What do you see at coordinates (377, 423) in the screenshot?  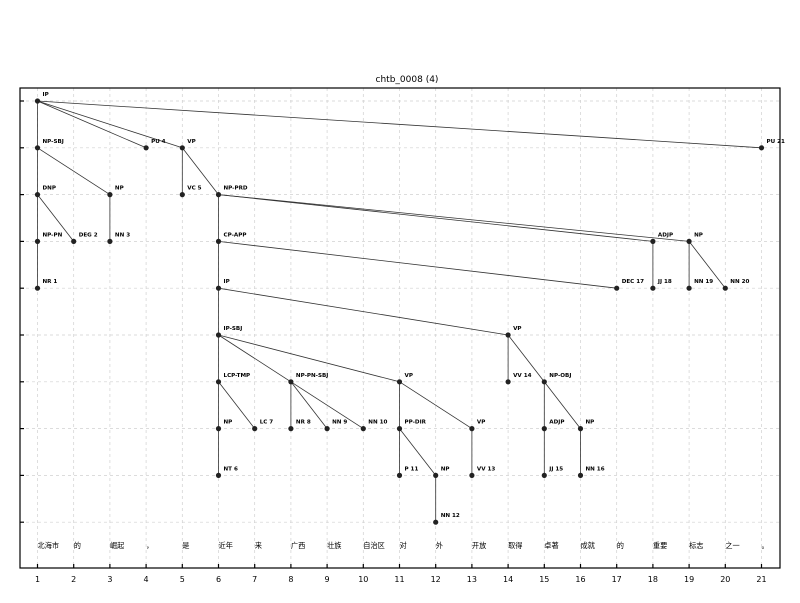 I see `node-label: NN 10` at bounding box center [377, 423].